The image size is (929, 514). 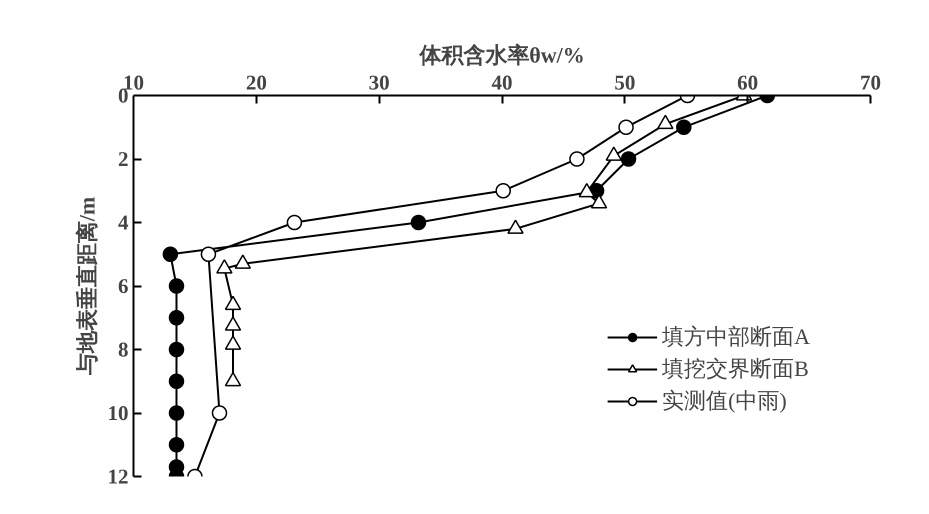 I want to click on y-tick-label: 6, so click(x=123, y=286).